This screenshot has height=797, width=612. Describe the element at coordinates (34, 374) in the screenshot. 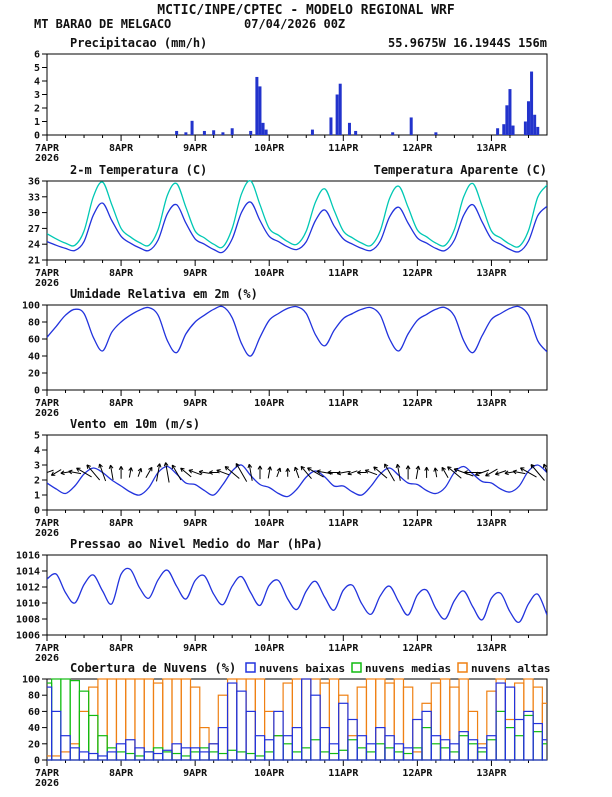

I see `y-tick-label: 20` at that location.